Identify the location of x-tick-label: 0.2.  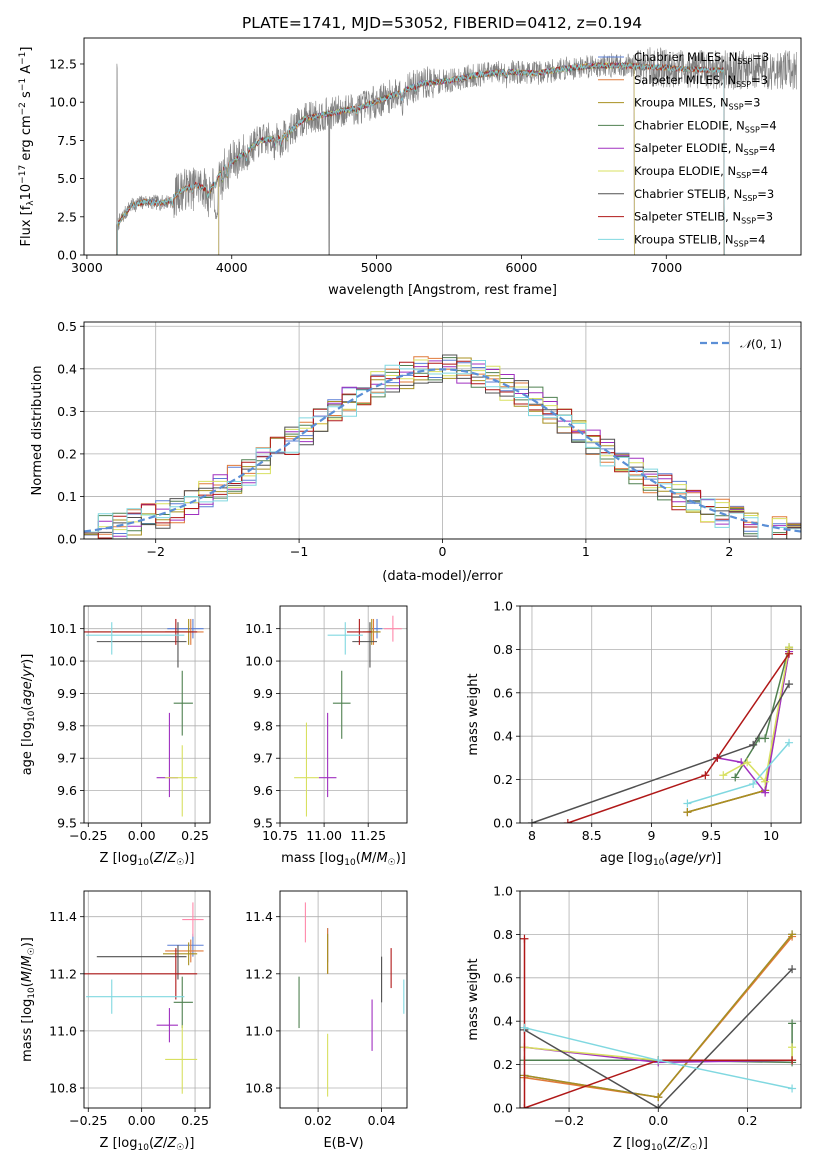
(748, 1120).